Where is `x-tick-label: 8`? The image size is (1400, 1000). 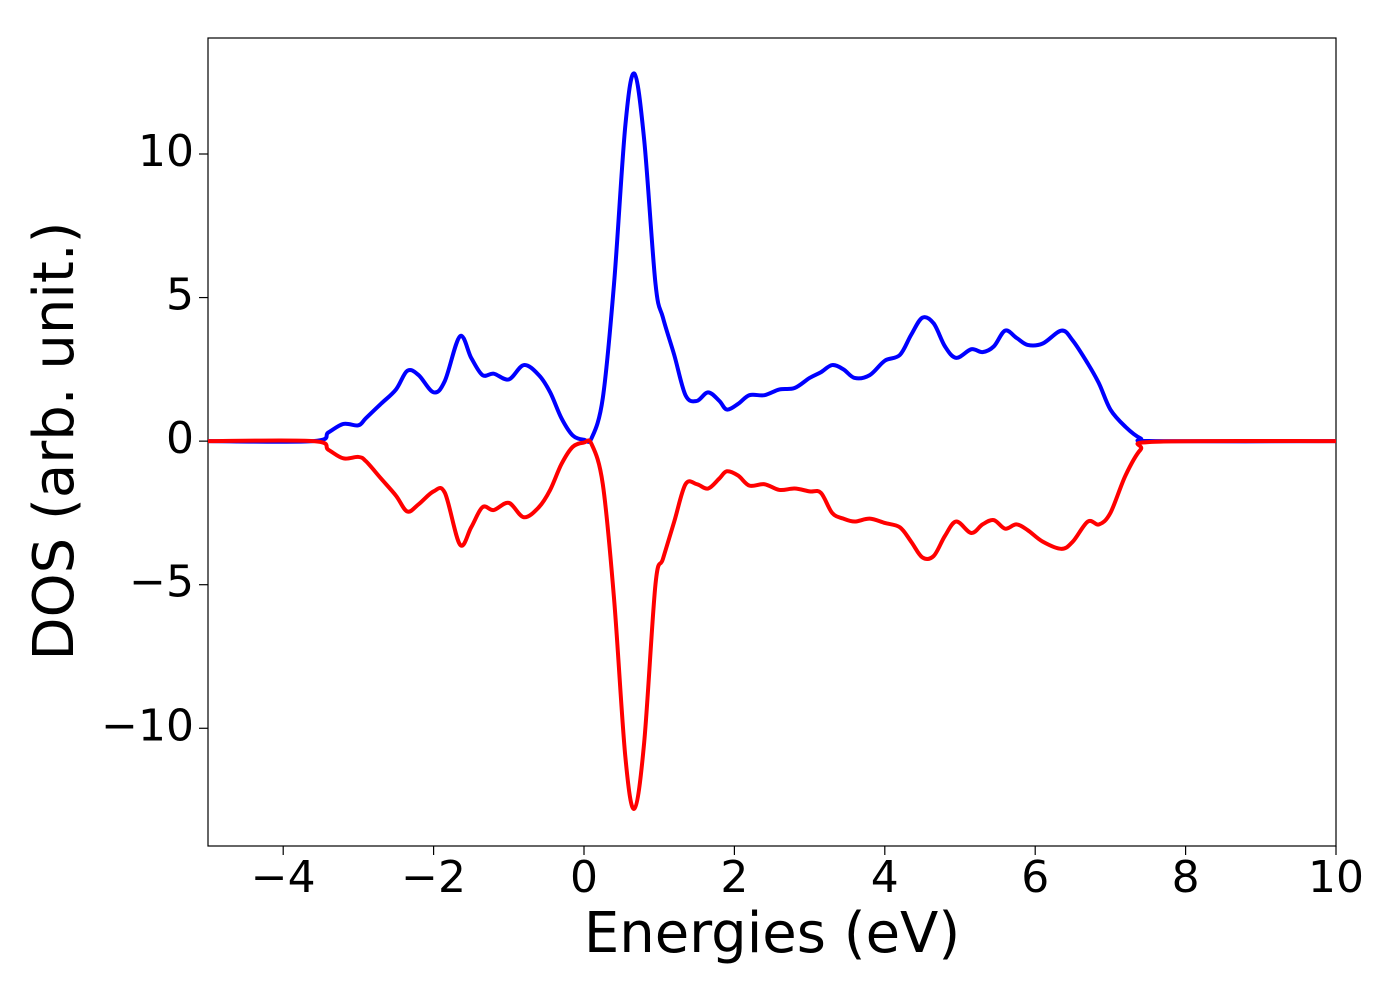
x-tick-label: 8 is located at coordinates (1186, 877).